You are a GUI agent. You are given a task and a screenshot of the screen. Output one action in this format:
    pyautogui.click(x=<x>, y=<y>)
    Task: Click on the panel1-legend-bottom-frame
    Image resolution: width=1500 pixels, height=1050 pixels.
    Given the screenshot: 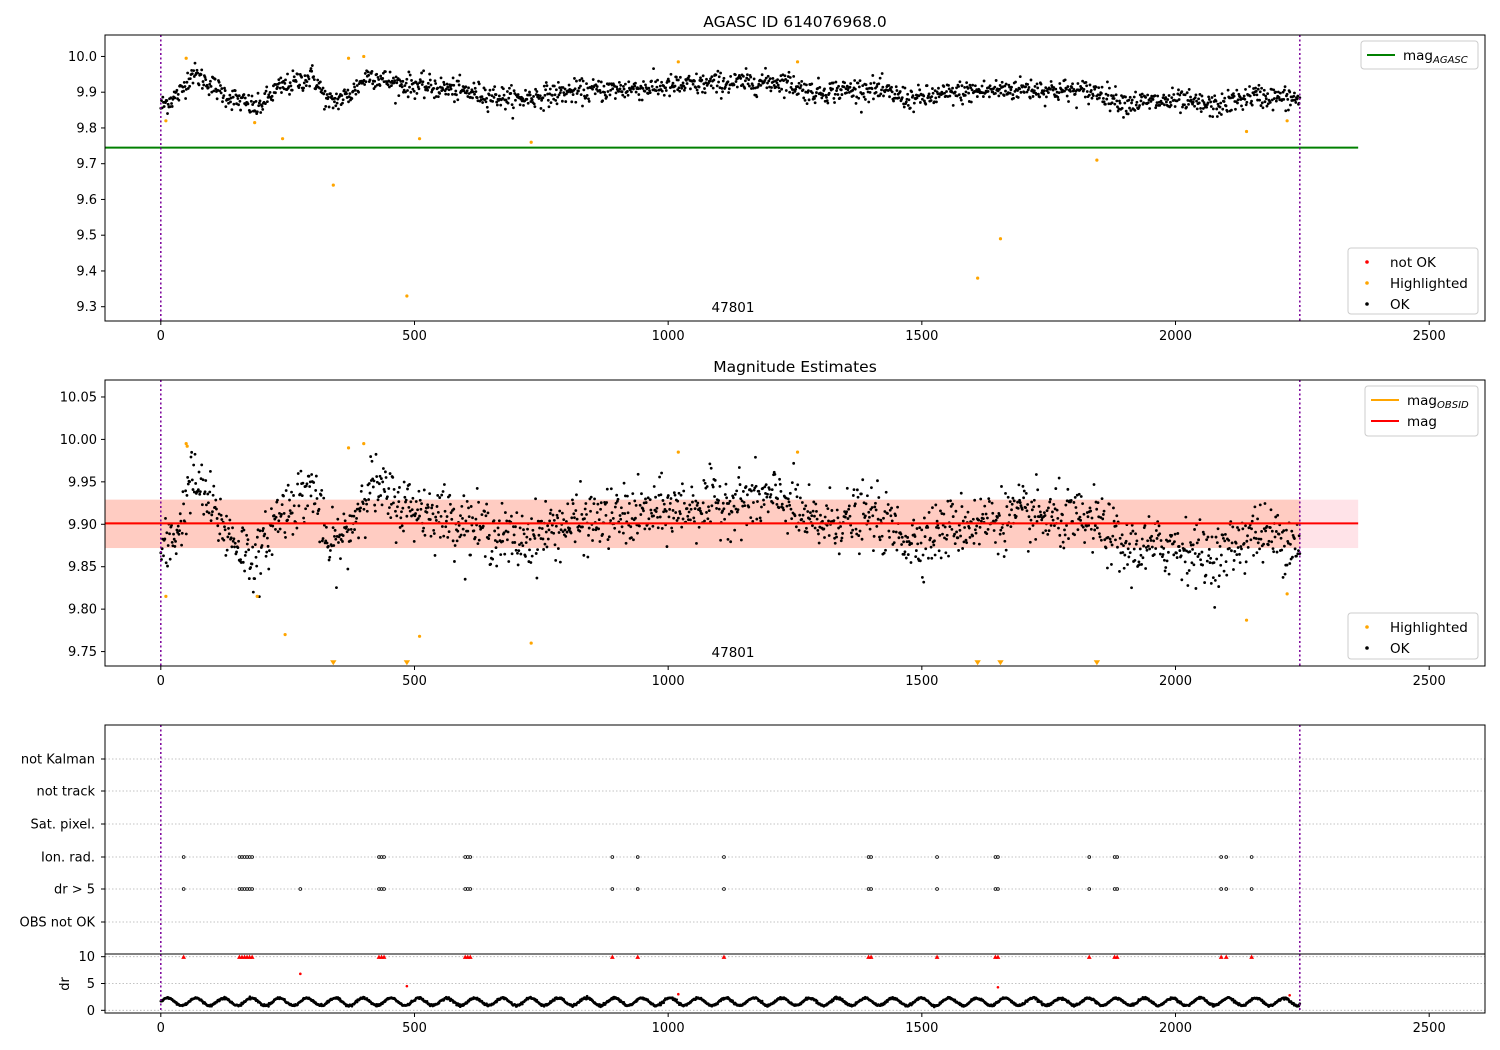 What is the action you would take?
    pyautogui.click(x=1413, y=281)
    